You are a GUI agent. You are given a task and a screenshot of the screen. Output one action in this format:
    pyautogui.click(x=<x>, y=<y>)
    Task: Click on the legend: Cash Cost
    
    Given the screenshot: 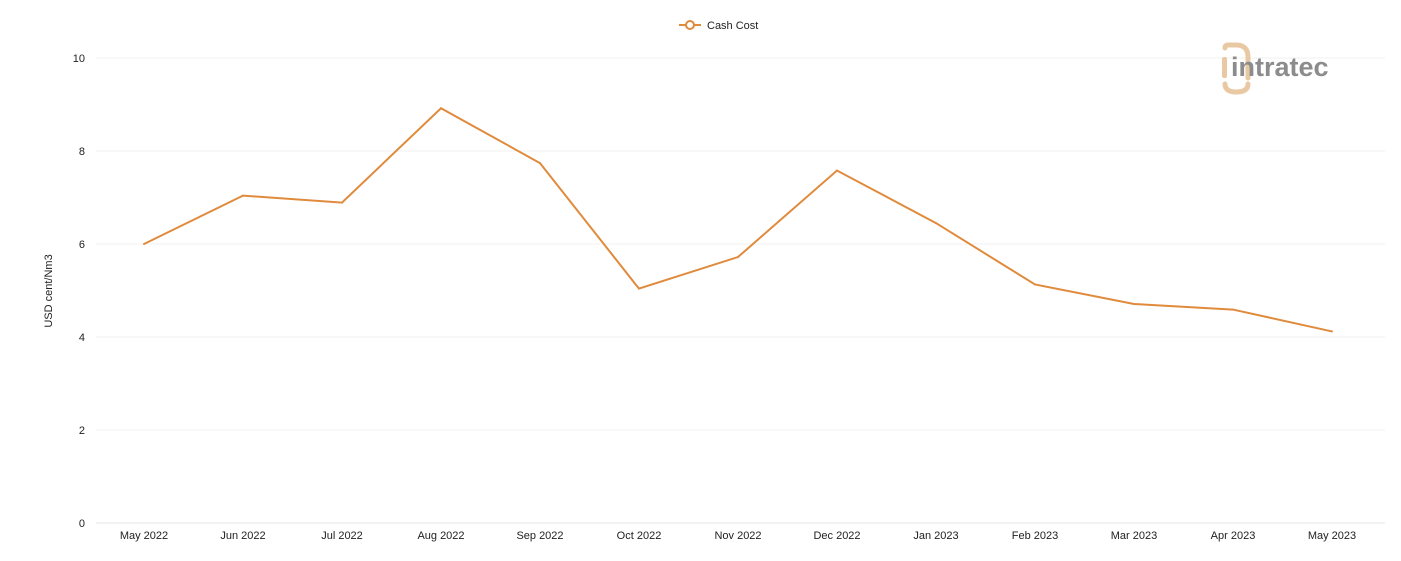 What is the action you would take?
    pyautogui.click(x=718, y=26)
    